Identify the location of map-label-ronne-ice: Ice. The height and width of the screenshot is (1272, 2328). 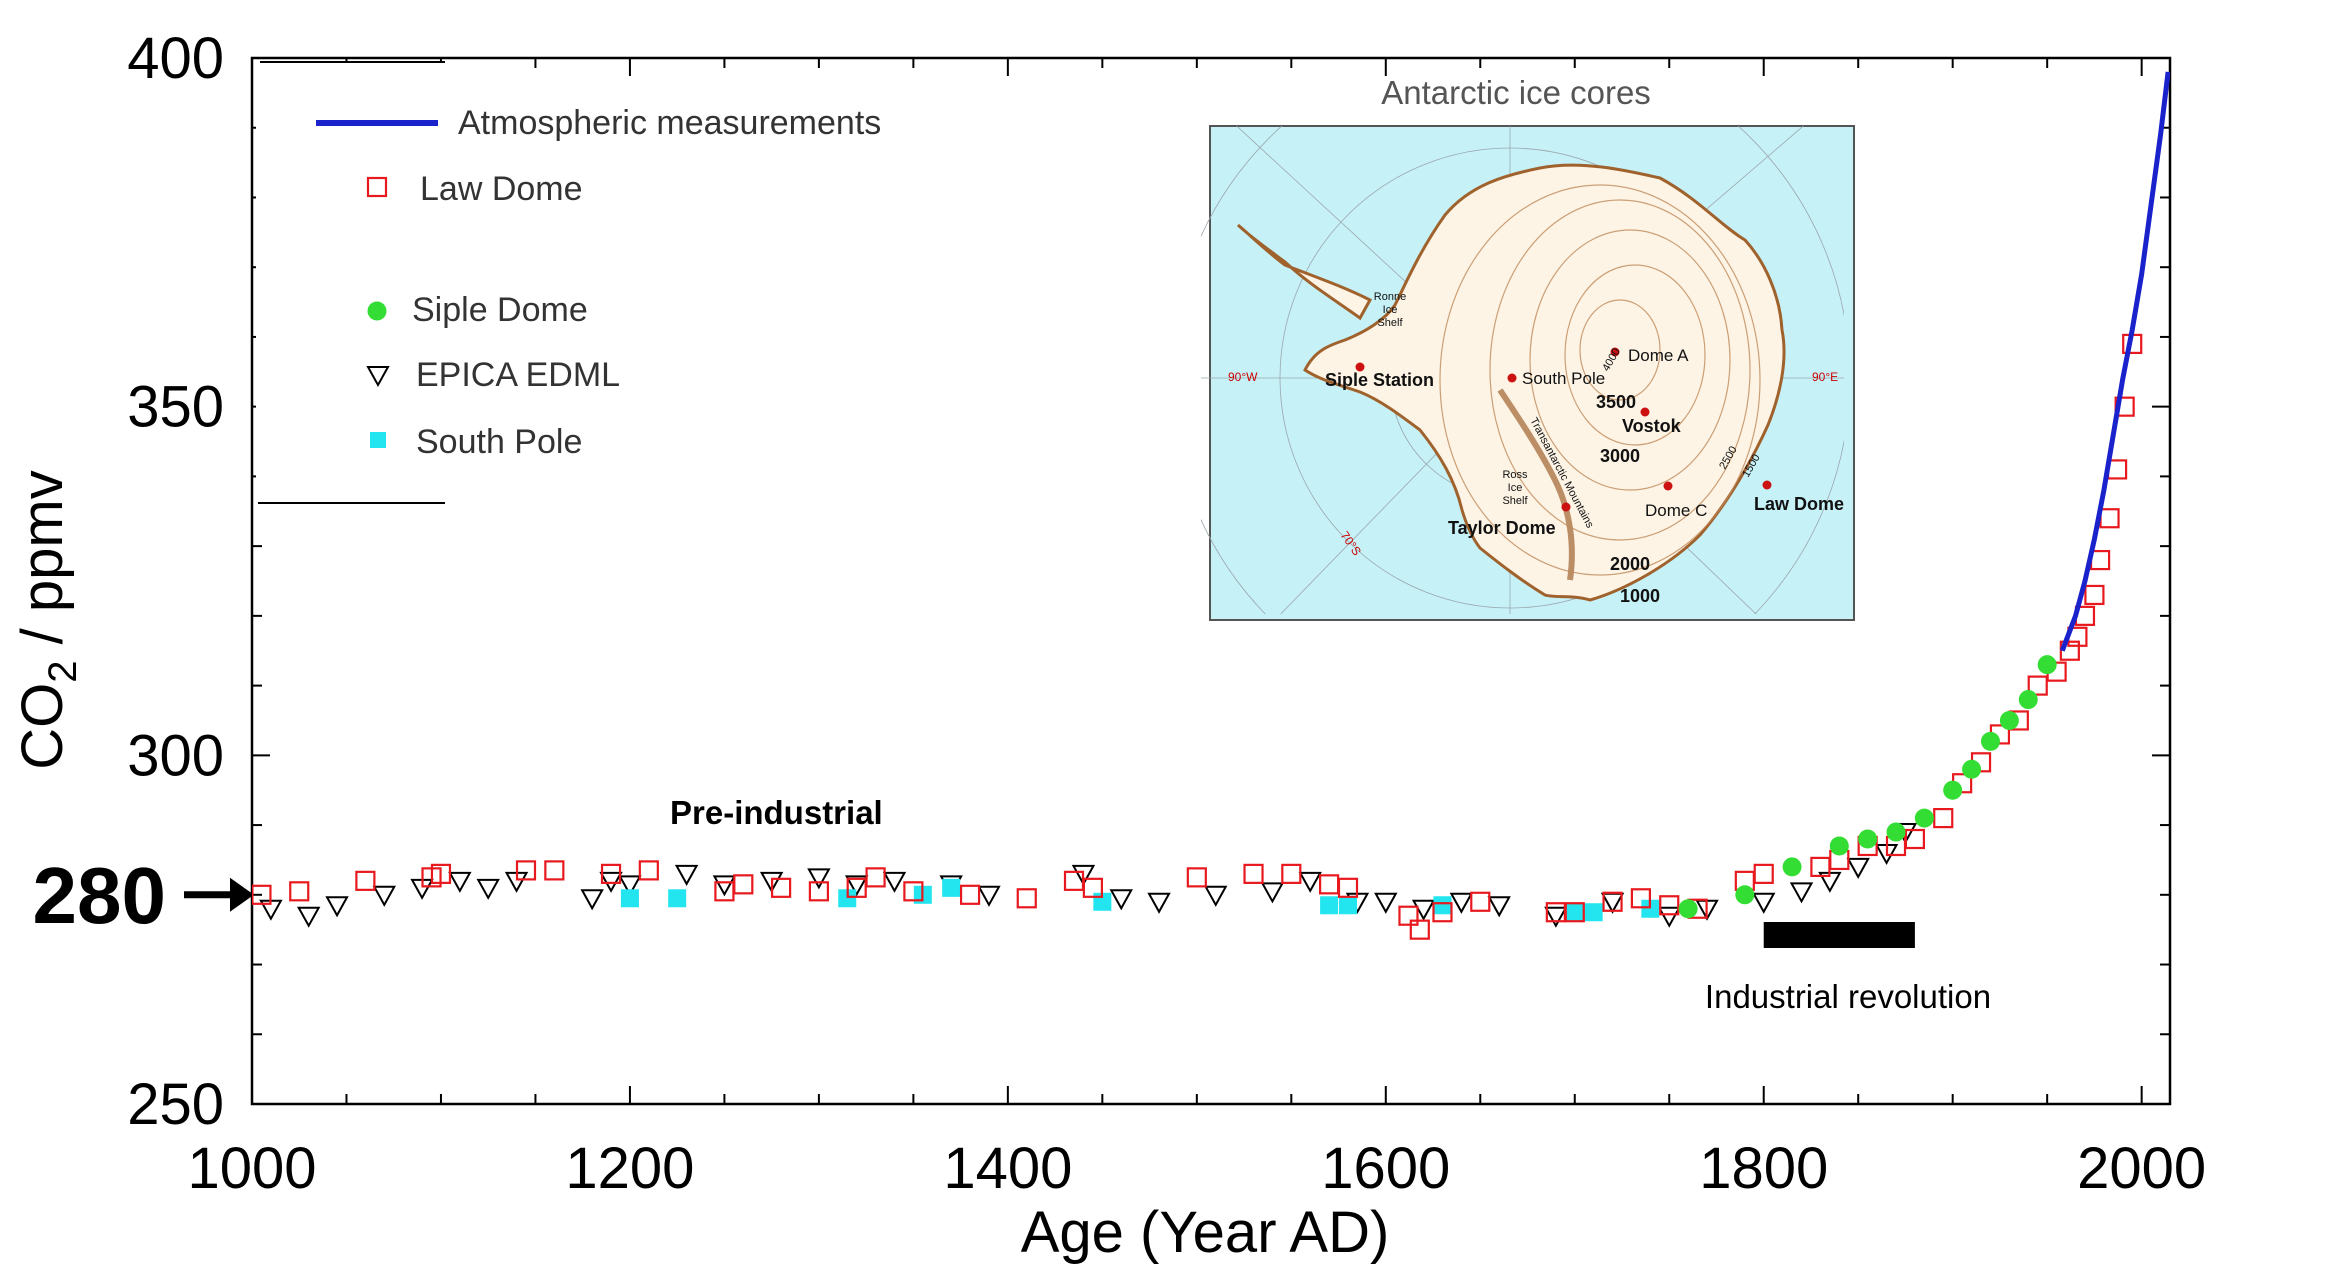
(1390, 310).